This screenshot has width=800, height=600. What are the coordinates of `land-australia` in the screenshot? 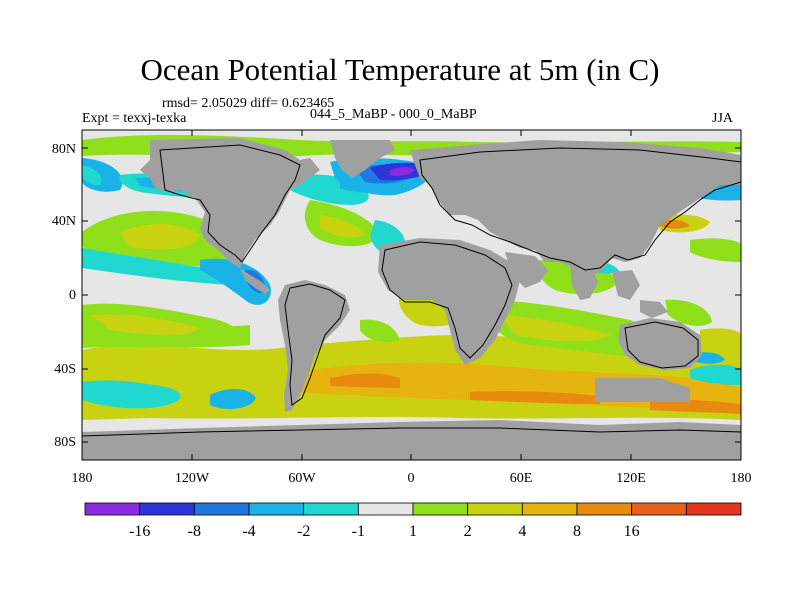 It's located at (660, 344).